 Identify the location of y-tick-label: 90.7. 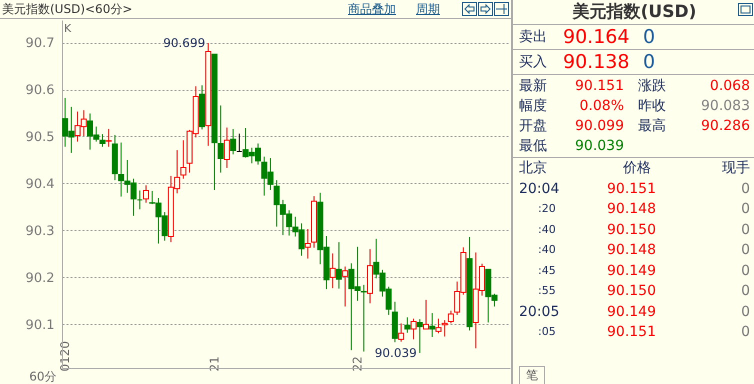
(40, 44).